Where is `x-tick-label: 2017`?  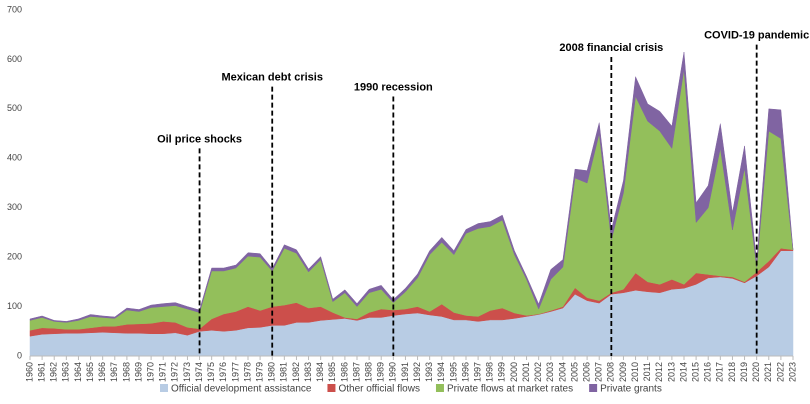
x-tick-label: 2017 is located at coordinates (720, 372).